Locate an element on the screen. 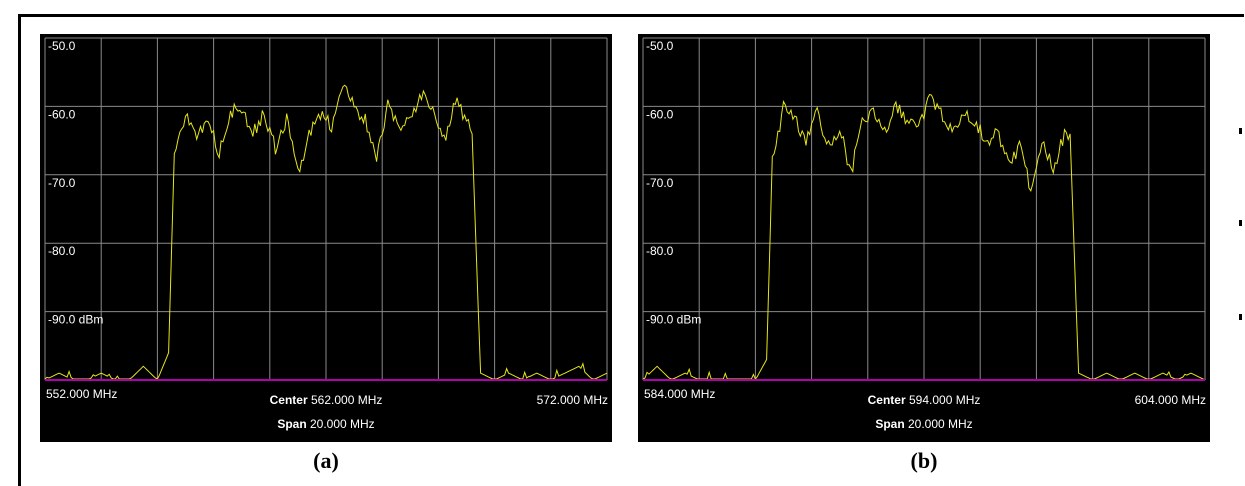 Image resolution: width=1245 pixels, height=486 pixels. caption-b: (b) is located at coordinates (924, 460).